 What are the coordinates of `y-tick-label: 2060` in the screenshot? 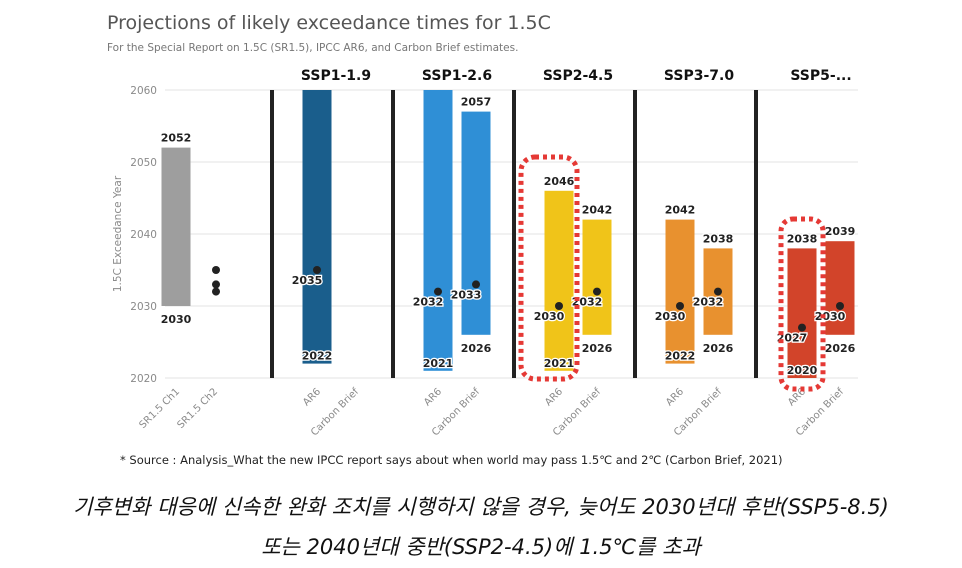 It's located at (143, 91).